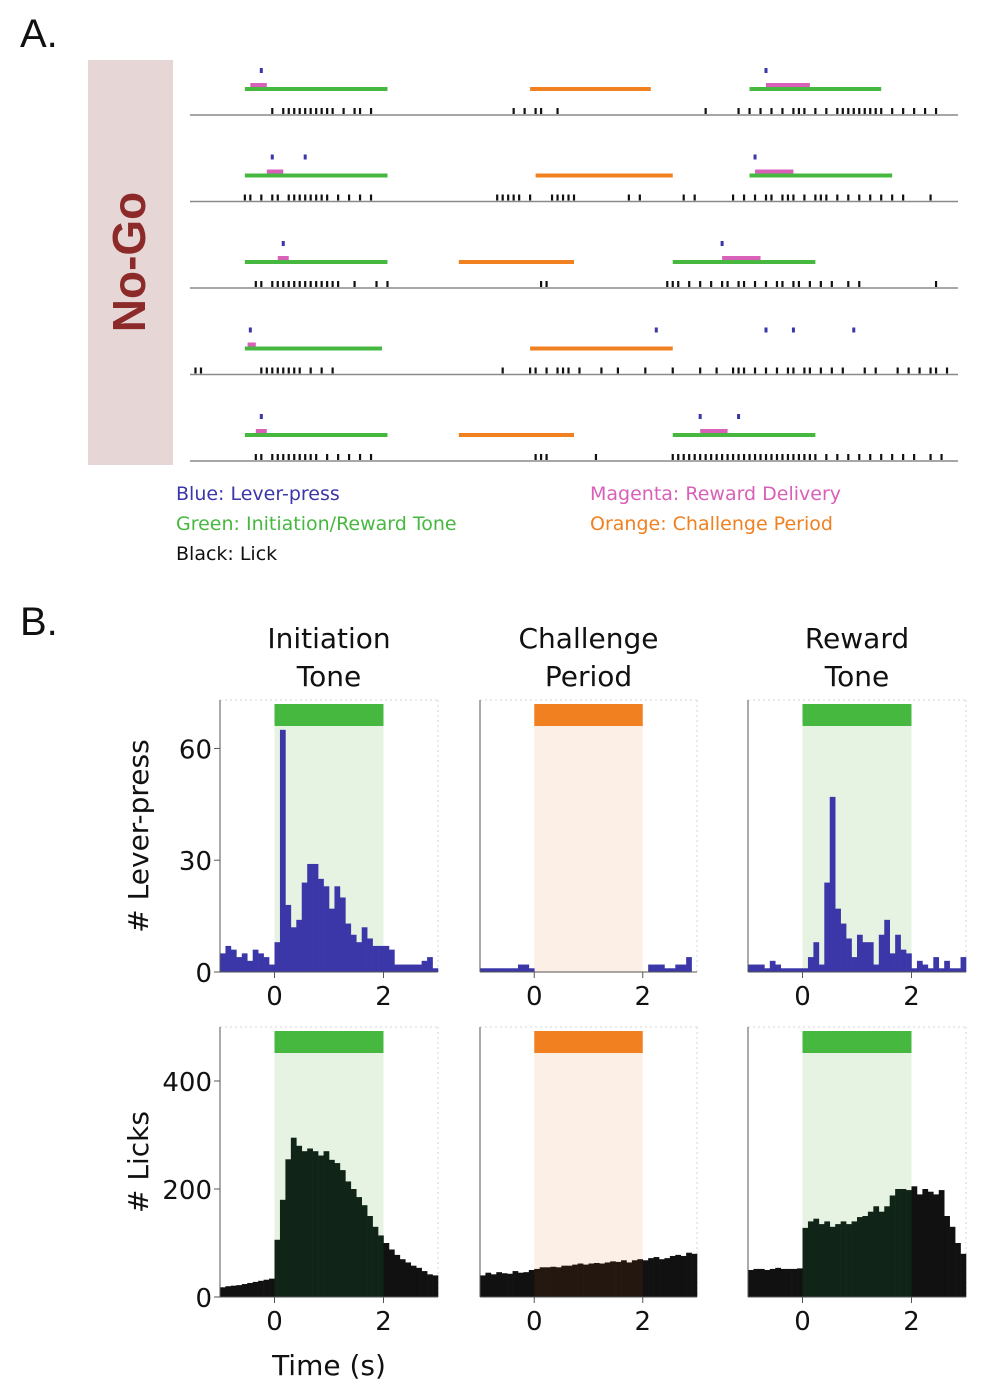  What do you see at coordinates (130, 262) in the screenshot?
I see `condition-box` at bounding box center [130, 262].